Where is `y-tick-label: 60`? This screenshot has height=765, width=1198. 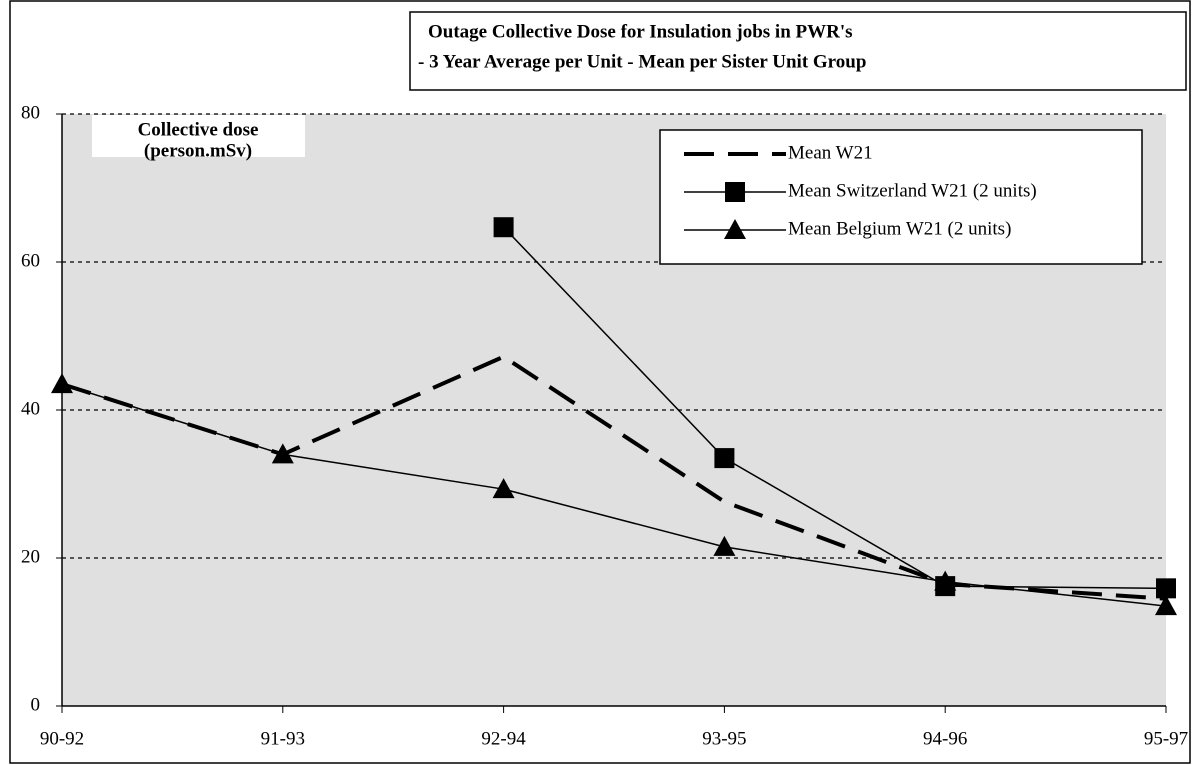
y-tick-label: 60 is located at coordinates (30, 260).